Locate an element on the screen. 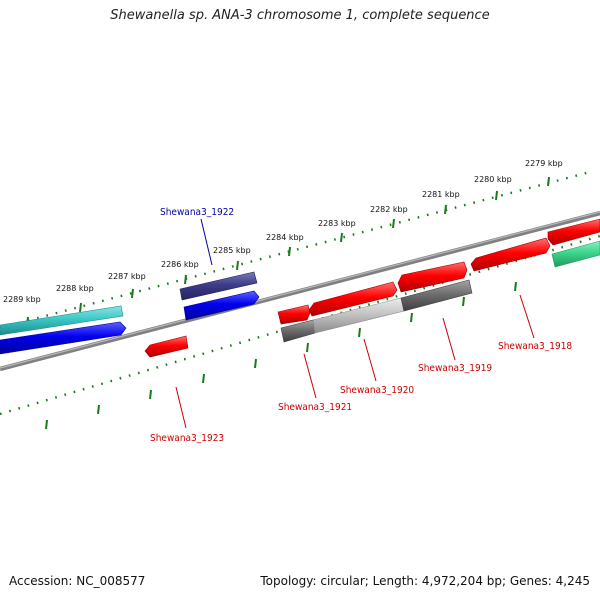  cds-red-1918 is located at coordinates (510, 254).